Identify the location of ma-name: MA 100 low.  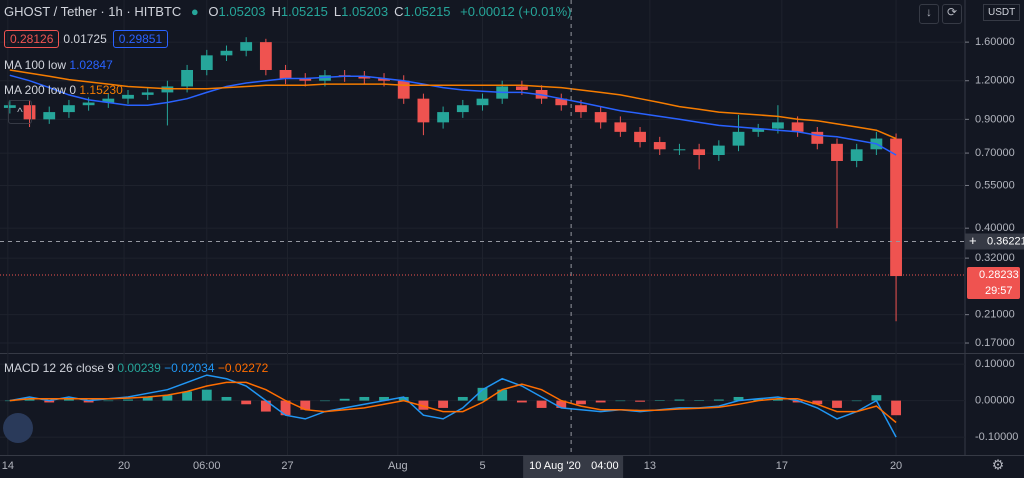
(35, 65).